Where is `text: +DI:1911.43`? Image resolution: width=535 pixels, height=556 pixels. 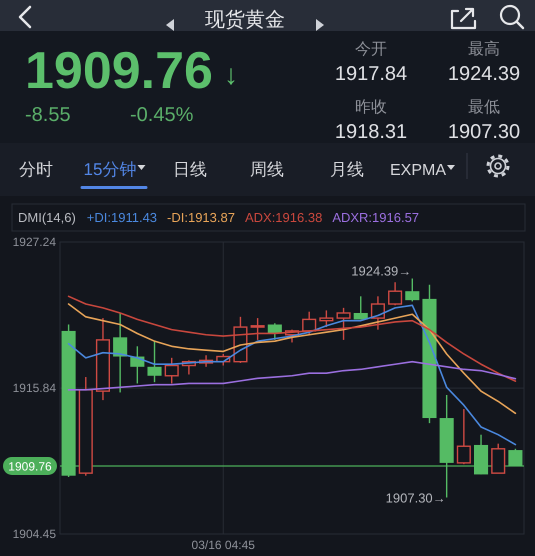 text: +DI:1911.43 is located at coordinates (122, 217).